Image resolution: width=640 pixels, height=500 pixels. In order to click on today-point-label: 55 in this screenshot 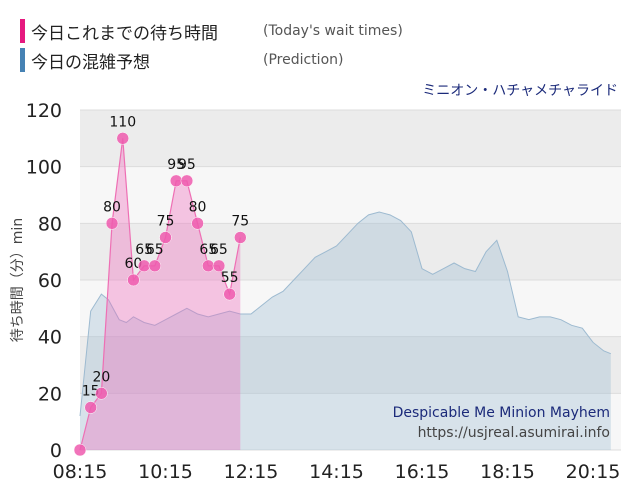, I will do `click(230, 278)`.